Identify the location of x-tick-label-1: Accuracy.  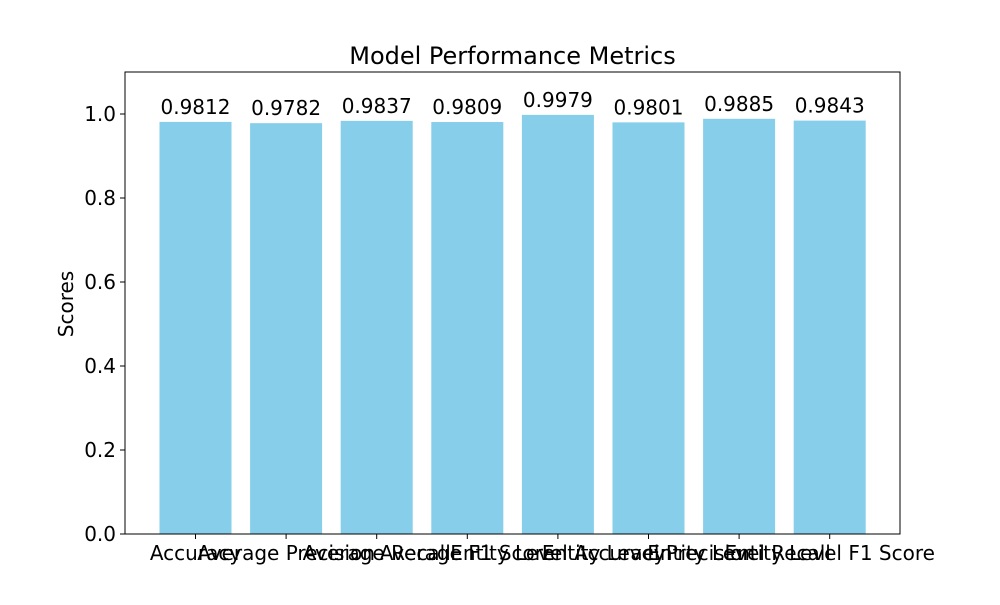
(195, 553).